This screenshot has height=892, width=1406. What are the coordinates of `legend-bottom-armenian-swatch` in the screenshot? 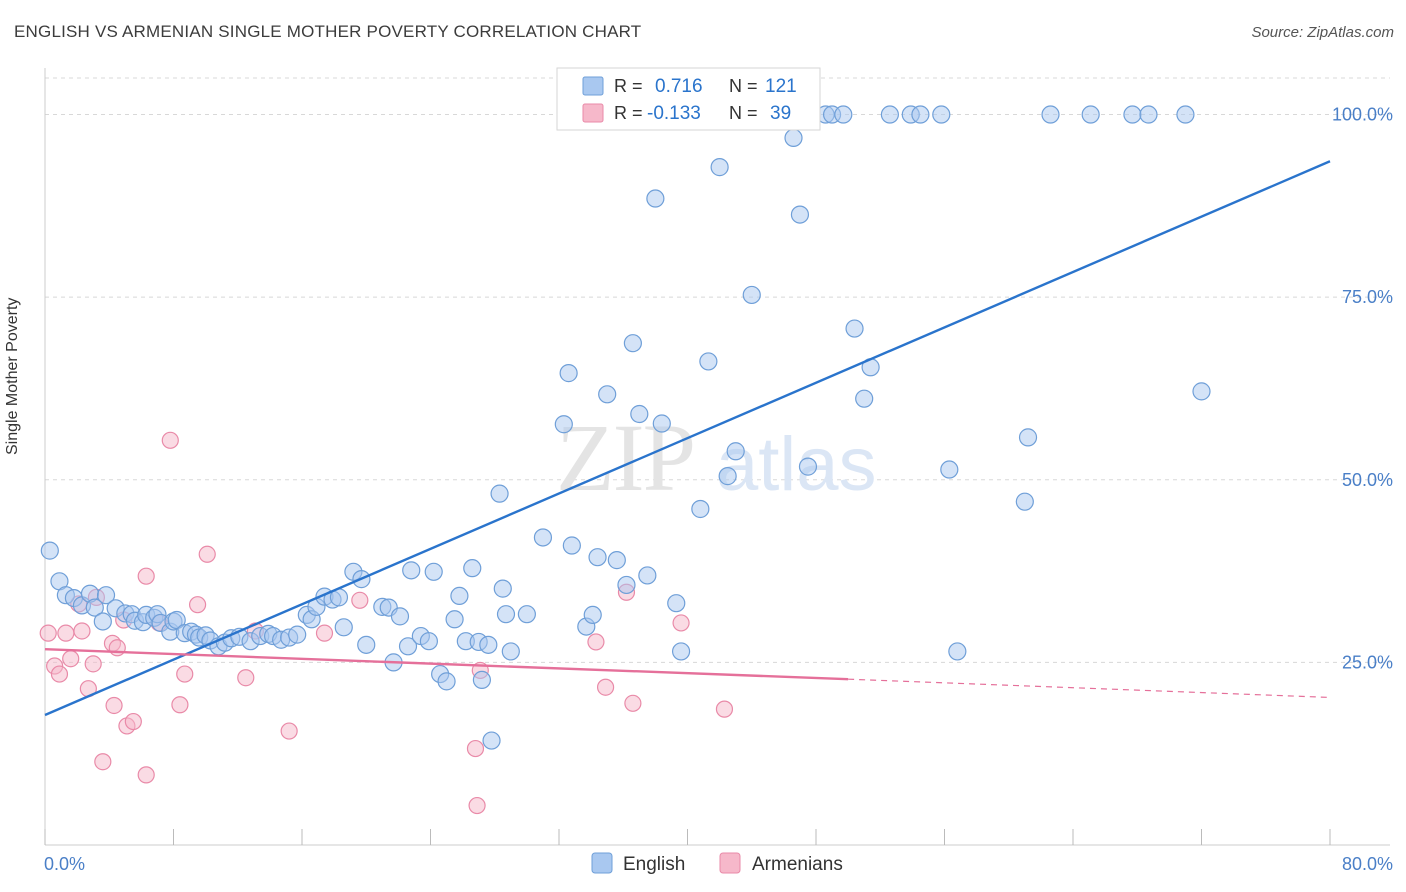 It's located at (730, 863).